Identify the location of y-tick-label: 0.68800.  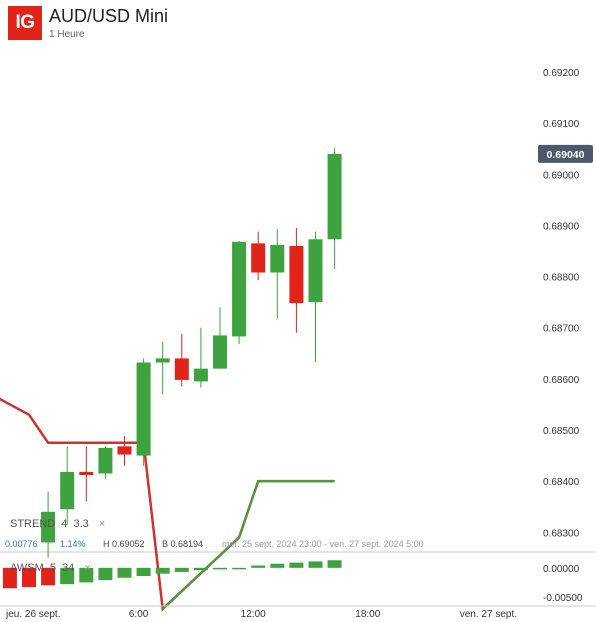
(561, 278).